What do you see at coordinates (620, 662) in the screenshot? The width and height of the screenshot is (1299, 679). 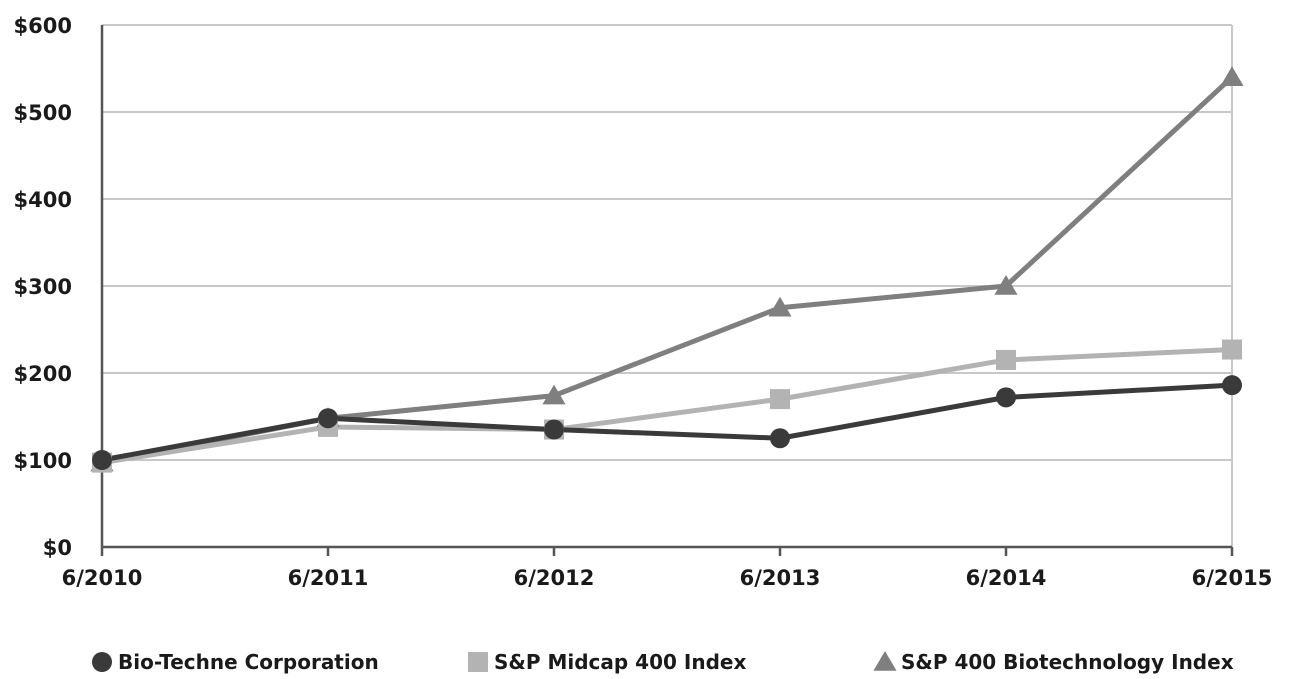 I see `legend-label: S&P Midcap 400 Index` at bounding box center [620, 662].